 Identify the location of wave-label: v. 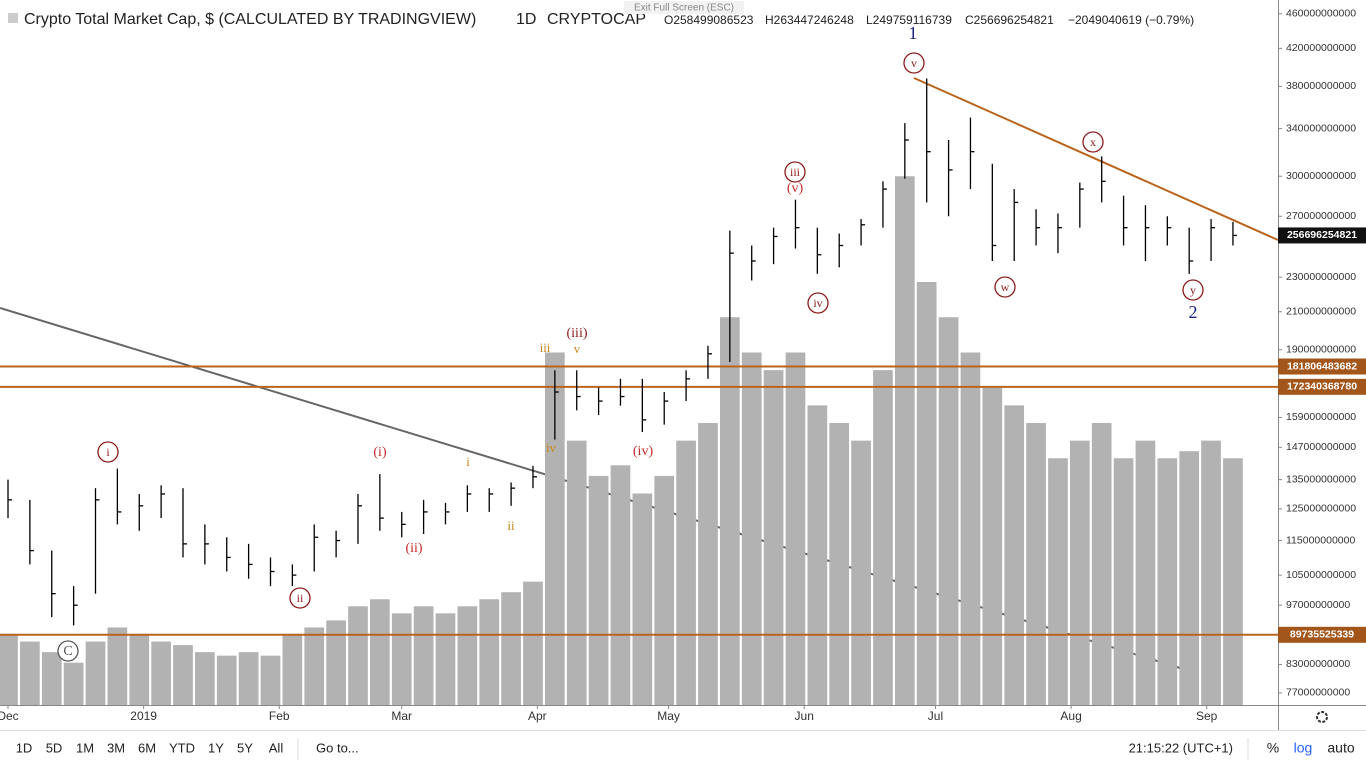
(577, 348).